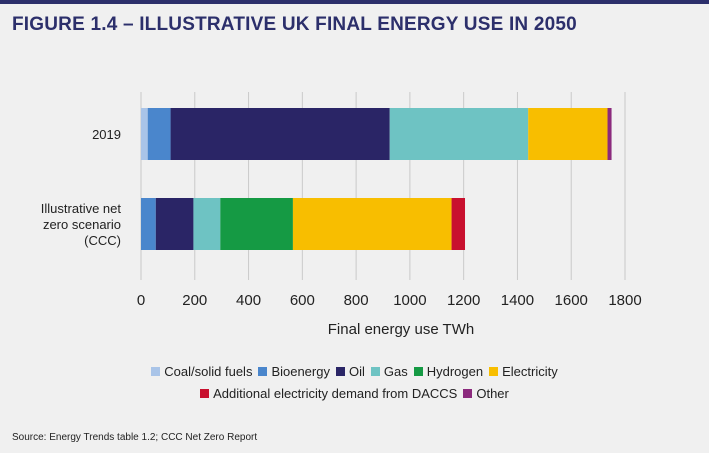 Image resolution: width=709 pixels, height=453 pixels. Describe the element at coordinates (571, 300) in the screenshot. I see `x-tick-label: 1600` at that location.